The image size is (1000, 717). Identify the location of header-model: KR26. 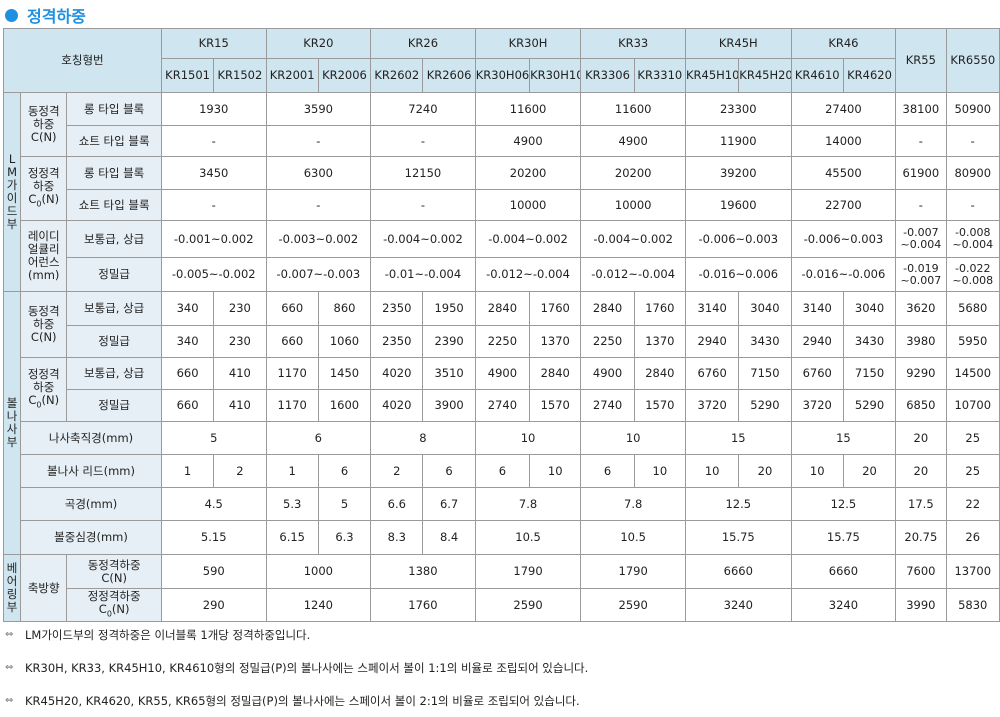
(423, 43).